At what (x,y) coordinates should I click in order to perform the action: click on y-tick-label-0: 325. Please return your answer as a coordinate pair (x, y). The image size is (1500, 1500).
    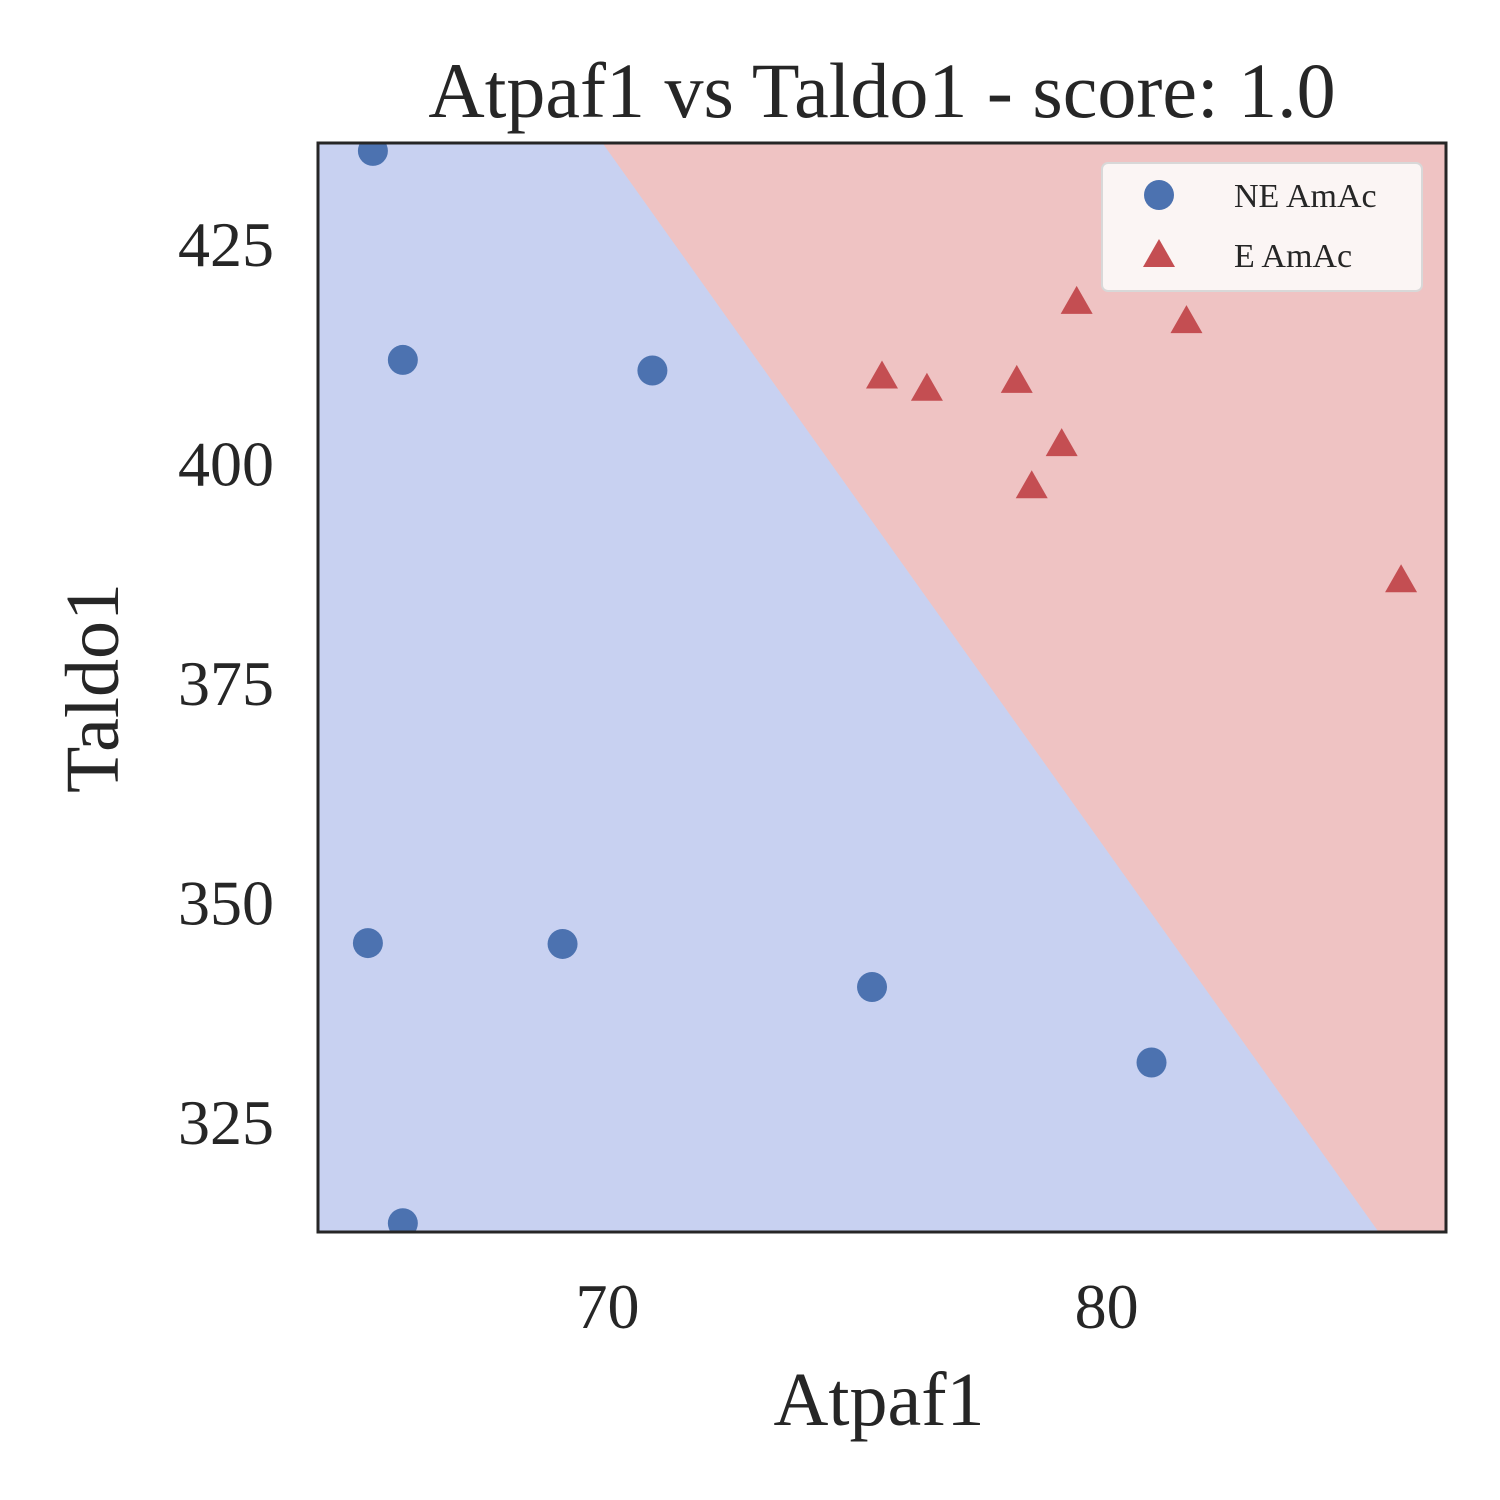
    Looking at the image, I should click on (226, 1122).